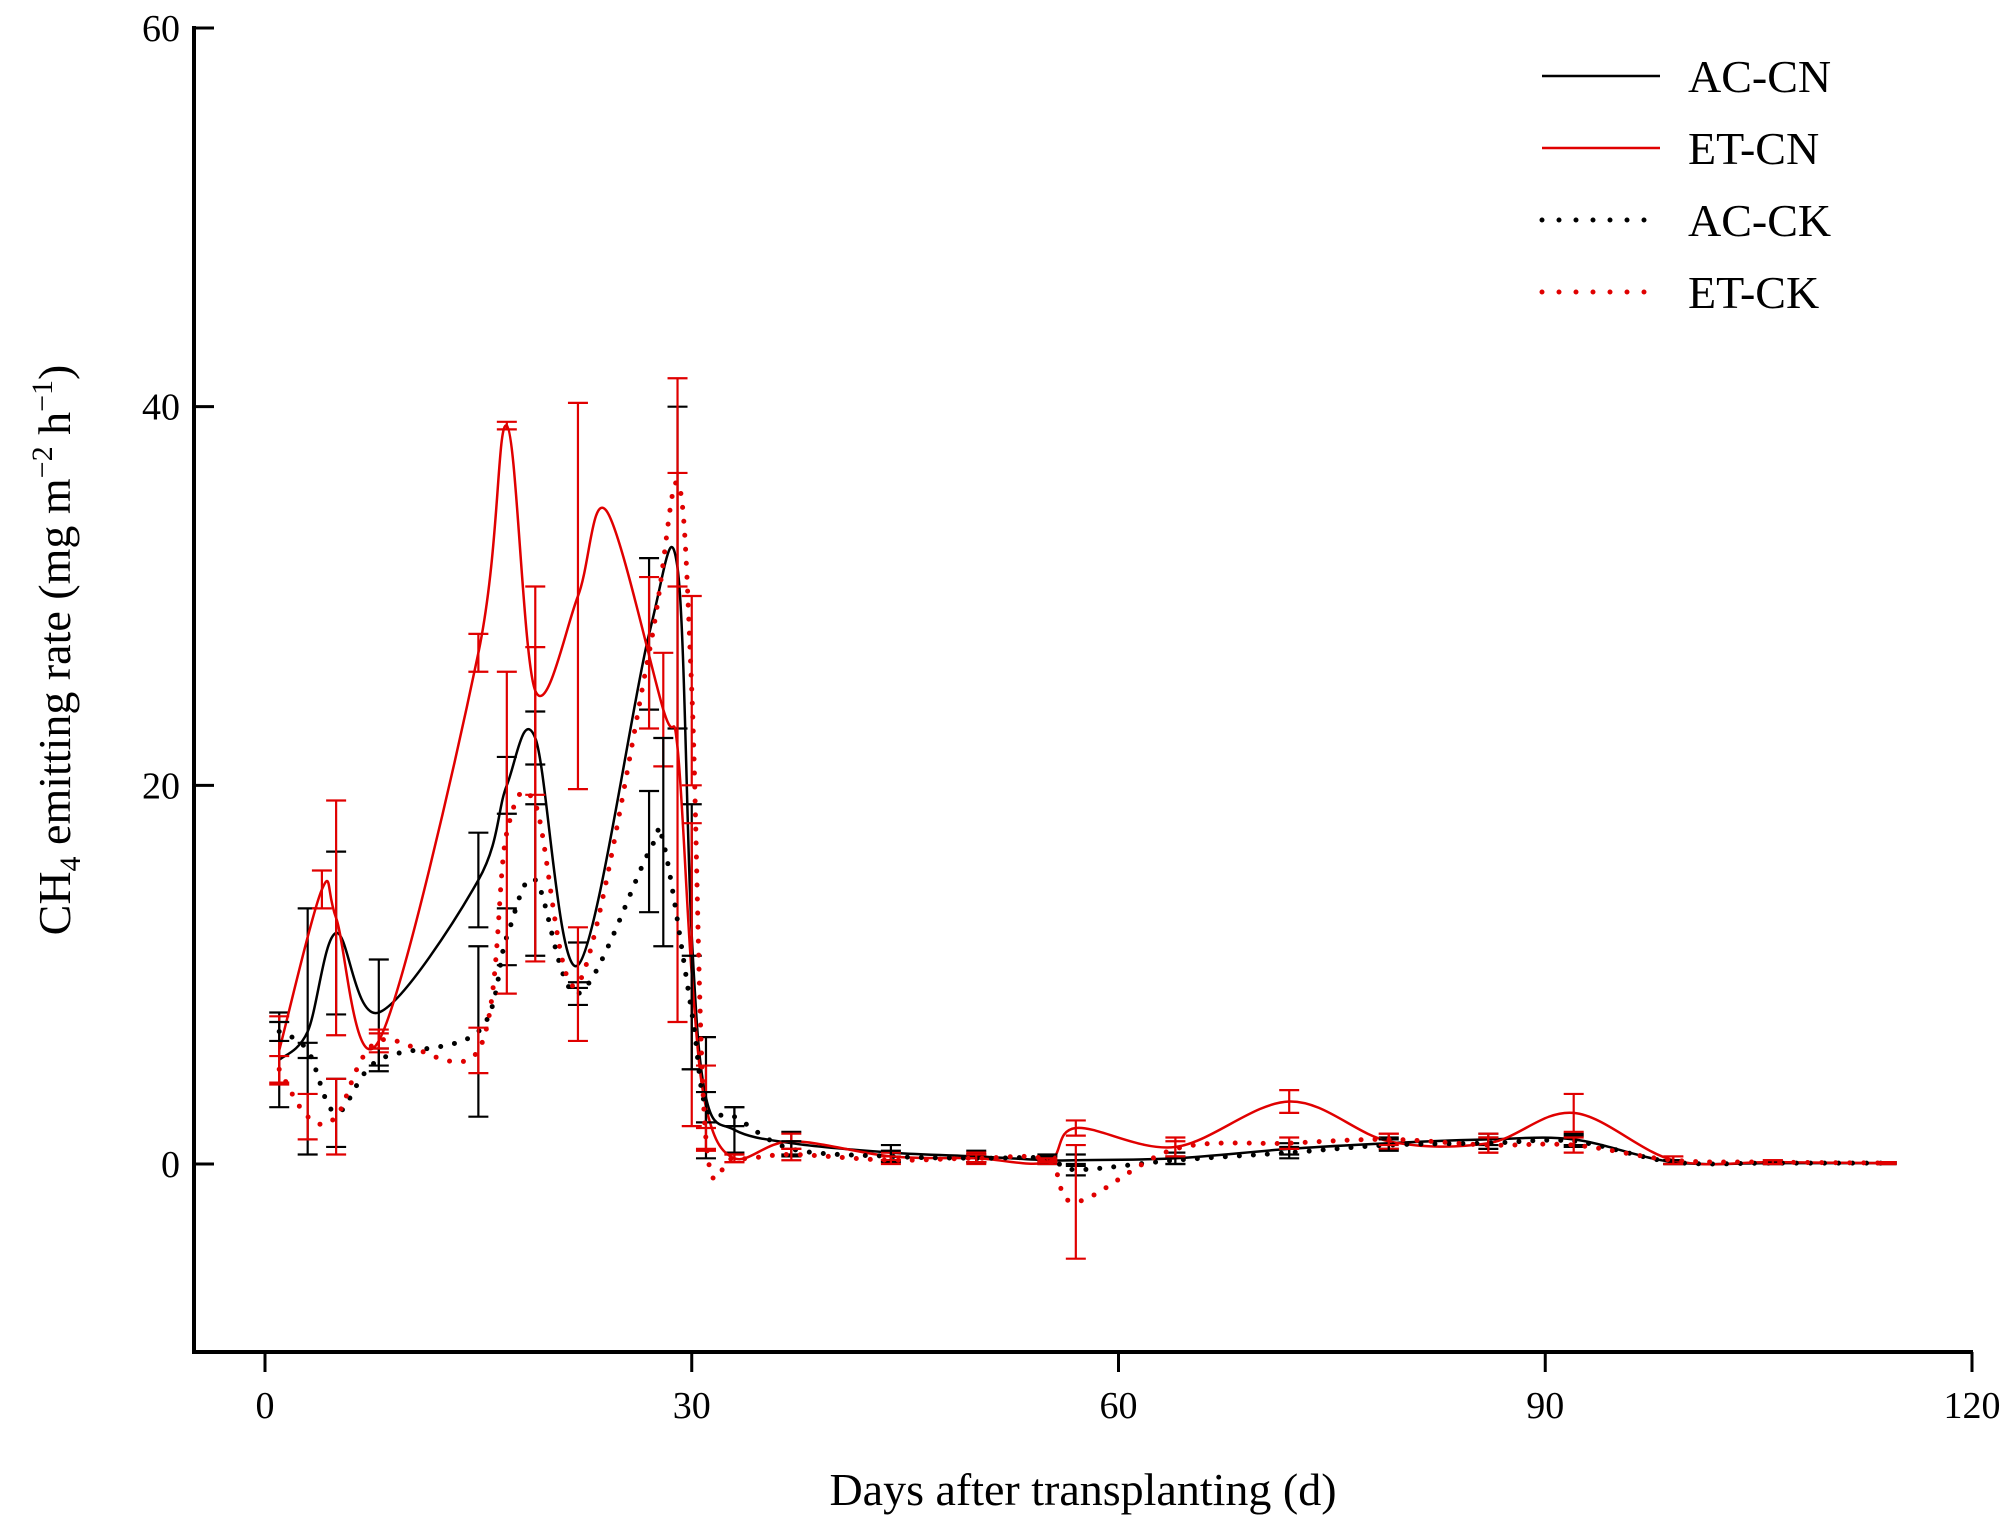 This screenshot has width=2016, height=1528. What do you see at coordinates (54, 372) in the screenshot?
I see `y-axis-title-suffix: )` at bounding box center [54, 372].